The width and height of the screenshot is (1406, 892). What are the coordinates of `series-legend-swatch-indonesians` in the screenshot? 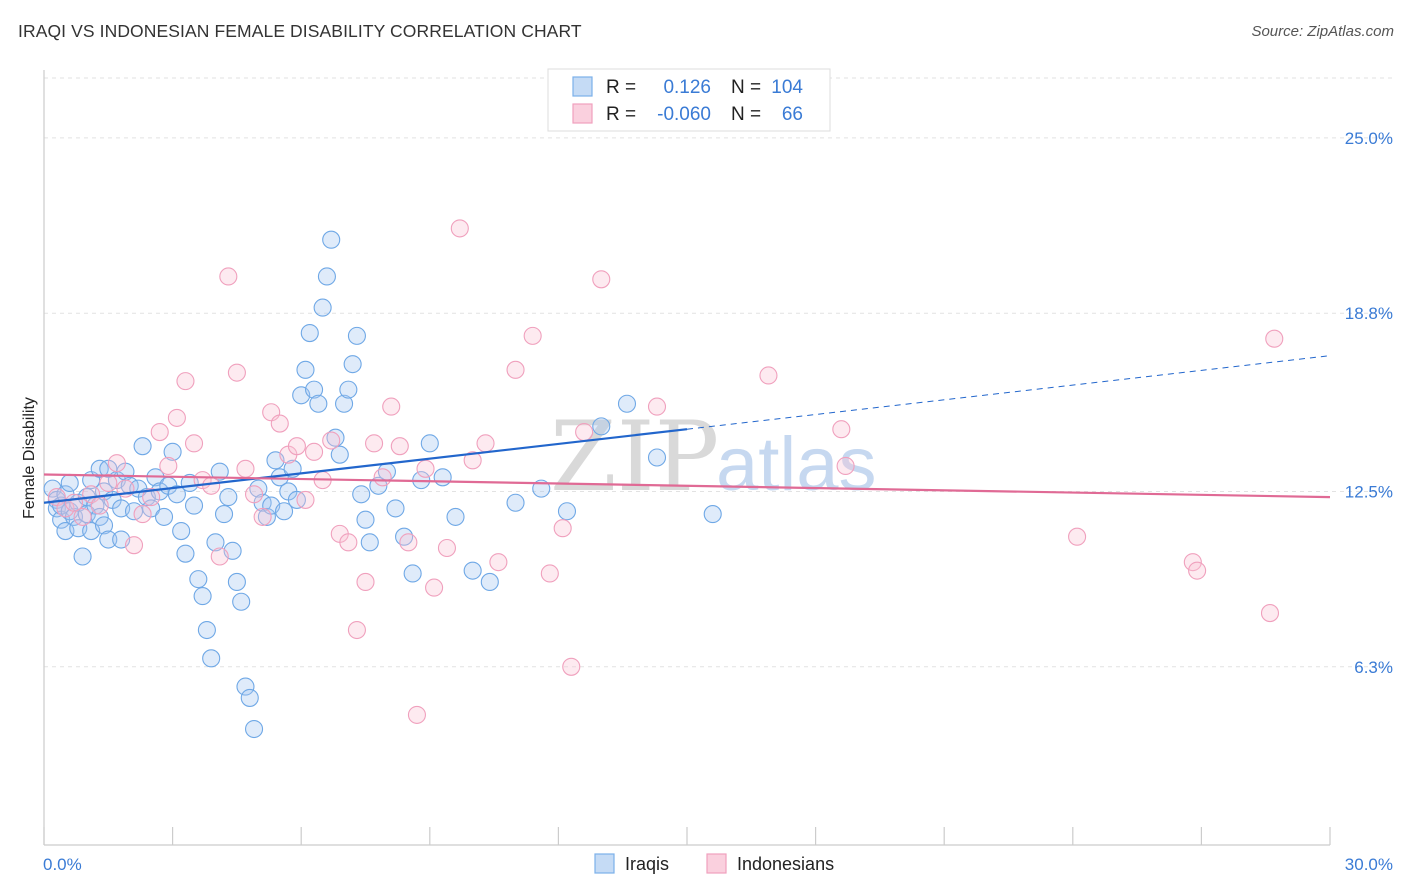 It's located at (716, 863).